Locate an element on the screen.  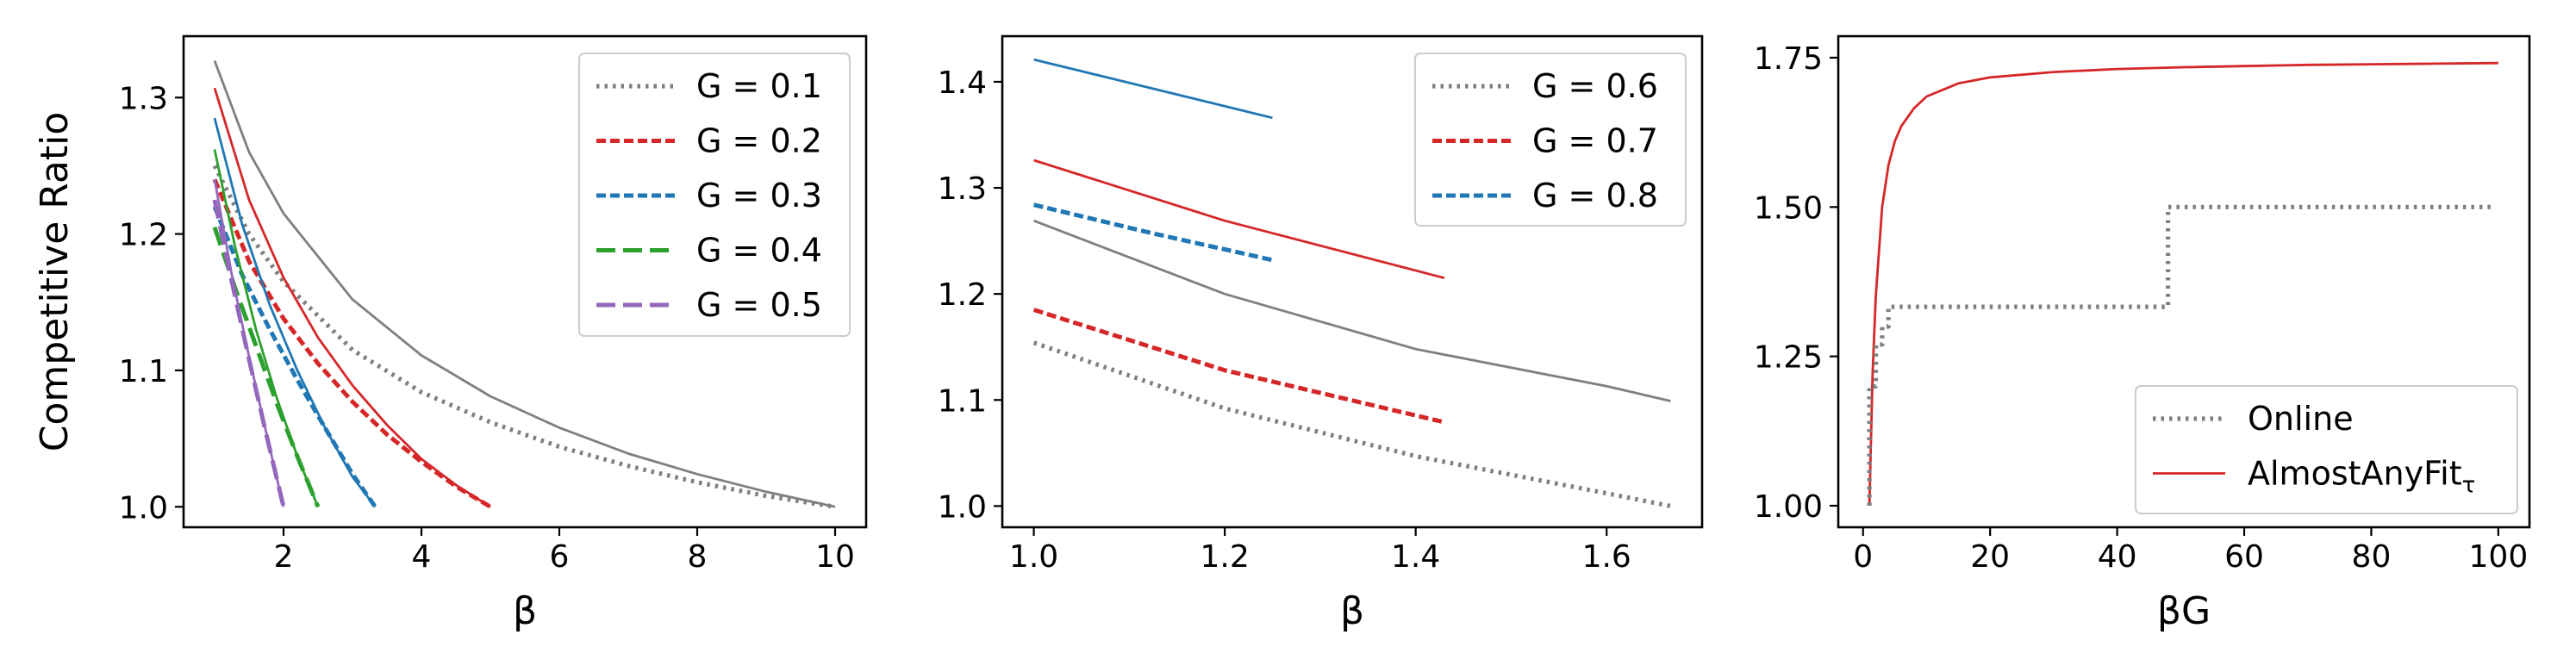
y-tick-label: 1.50 is located at coordinates (1788, 208).